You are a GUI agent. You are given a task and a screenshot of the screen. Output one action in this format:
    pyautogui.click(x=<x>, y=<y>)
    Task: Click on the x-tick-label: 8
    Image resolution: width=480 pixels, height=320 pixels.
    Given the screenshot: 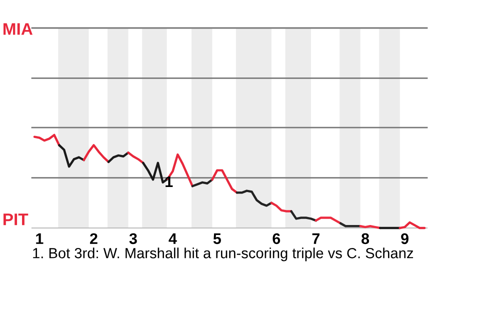 What is the action you would take?
    pyautogui.click(x=366, y=238)
    